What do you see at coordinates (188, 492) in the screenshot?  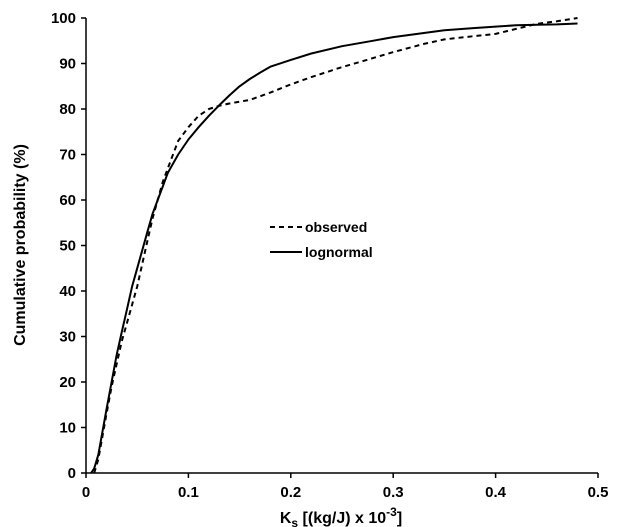 I see `x-tick-label: 0.1` at bounding box center [188, 492].